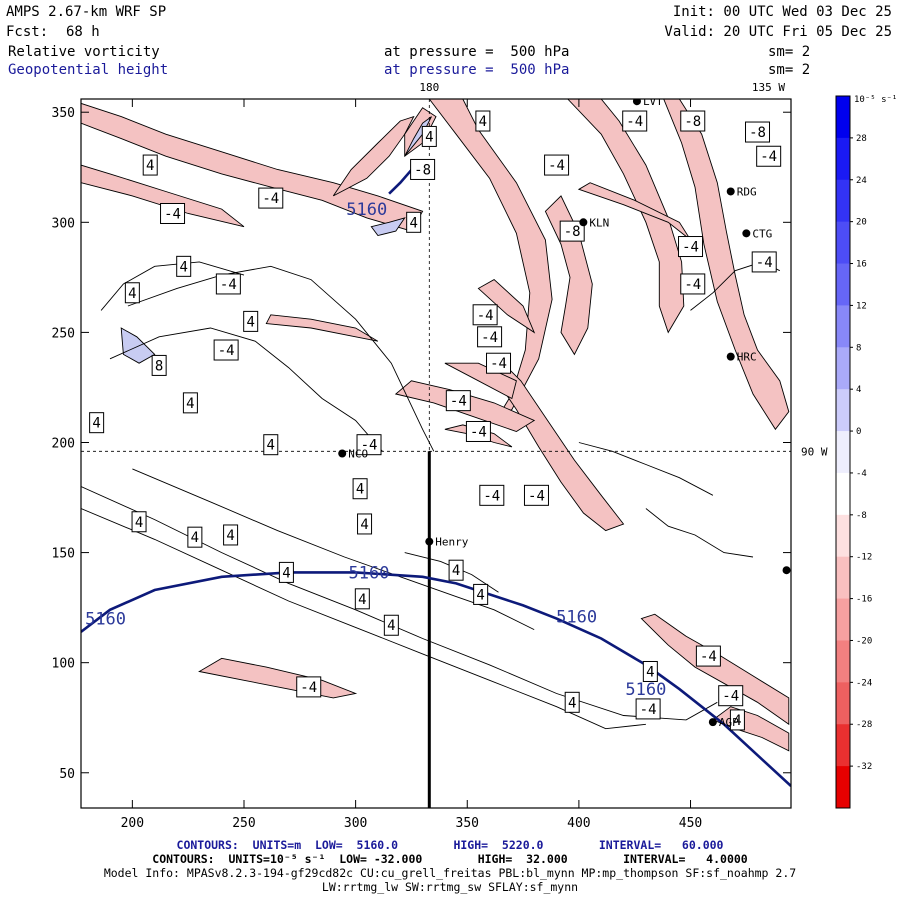  Describe the element at coordinates (63, 333) in the screenshot. I see `y-tick-label-4: 250` at that location.